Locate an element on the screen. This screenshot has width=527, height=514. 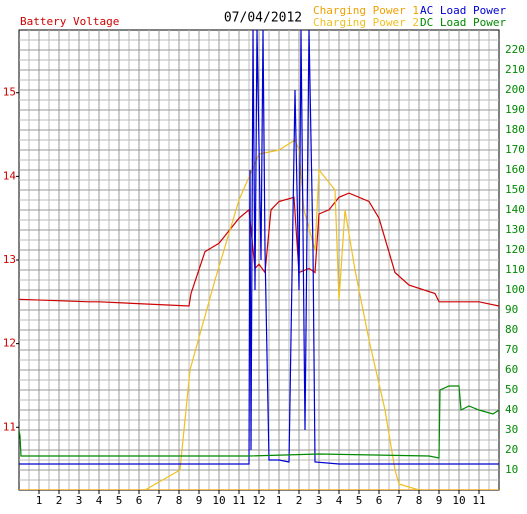
y2-tick-label: 120 is located at coordinates (515, 249).